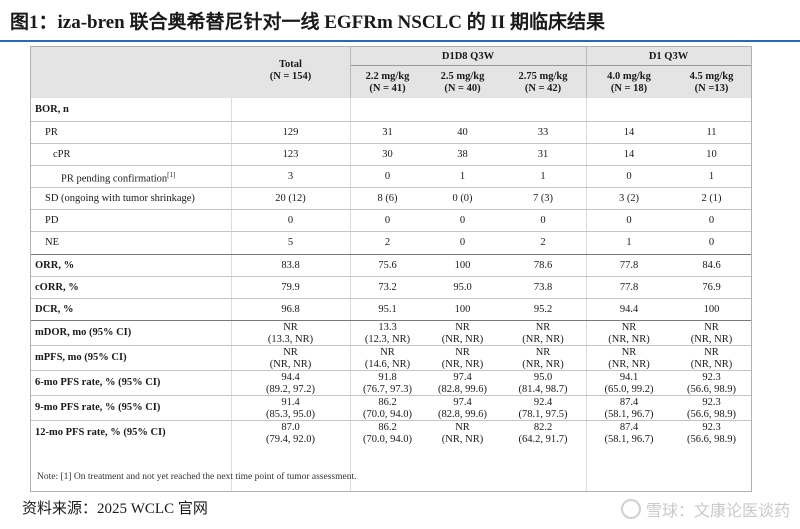 The width and height of the screenshot is (800, 529). Describe the element at coordinates (462, 132) in the screenshot. I see `cell-estimate: 40` at that location.